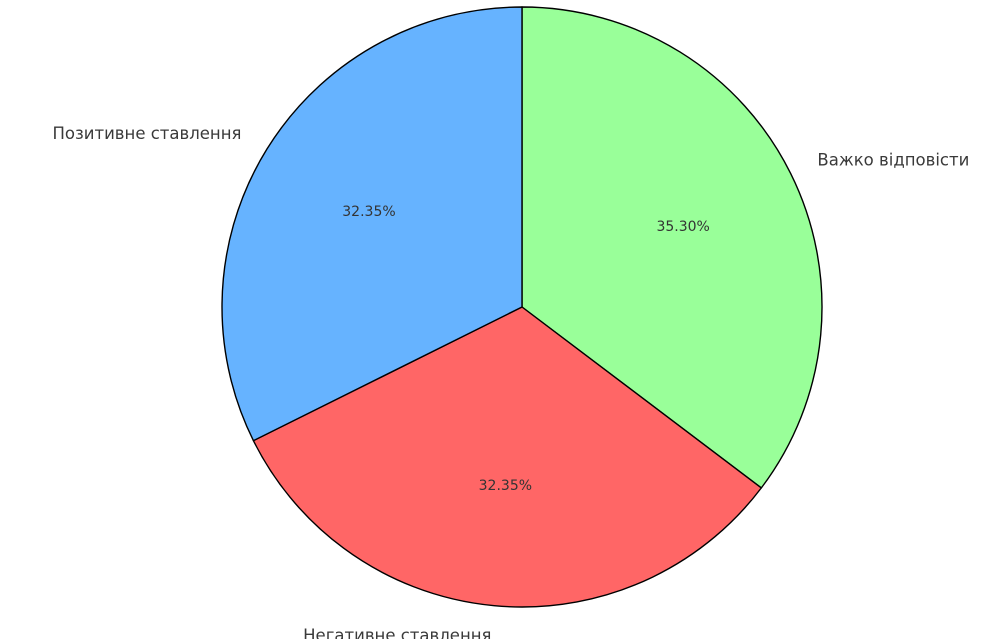 This screenshot has width=1007, height=639. What do you see at coordinates (505, 486) in the screenshot?
I see `percentage-label-1: 32.35%` at bounding box center [505, 486].